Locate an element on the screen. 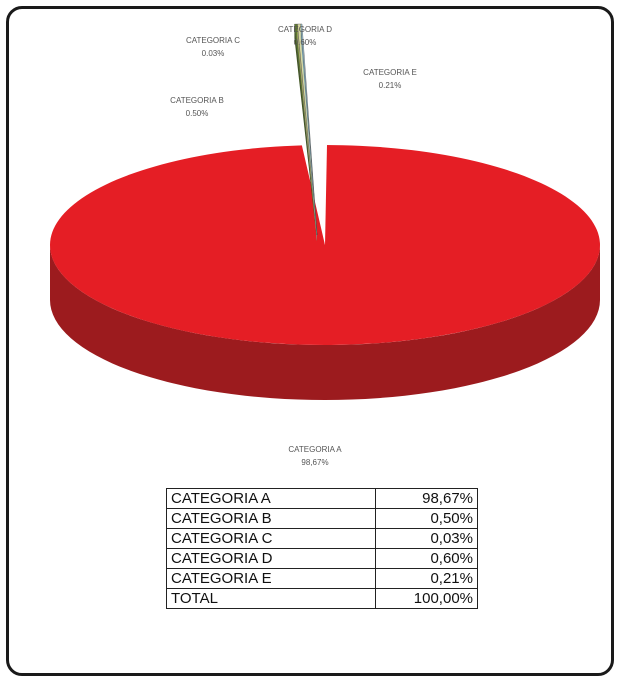  table-cell-category: TOTAL is located at coordinates (271, 598).